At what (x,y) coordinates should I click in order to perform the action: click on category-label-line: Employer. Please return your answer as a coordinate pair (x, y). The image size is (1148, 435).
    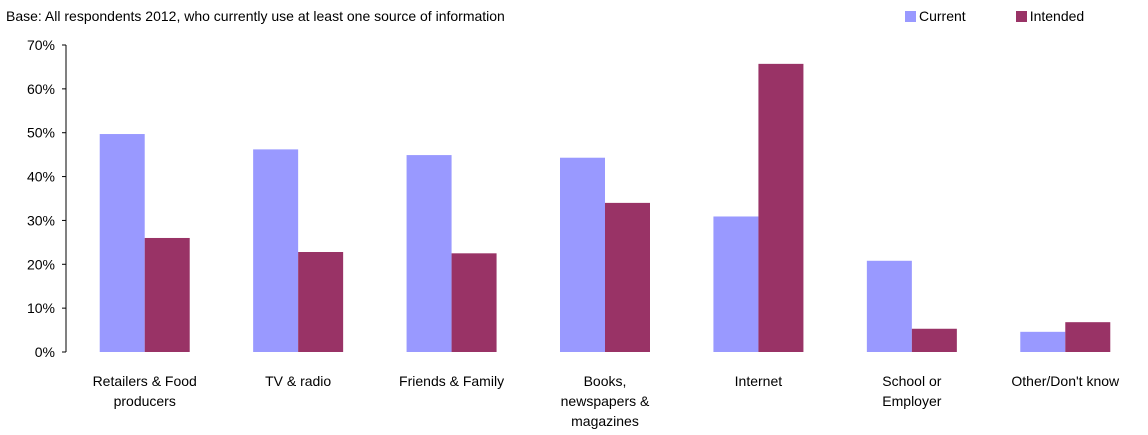
    Looking at the image, I should click on (911, 401).